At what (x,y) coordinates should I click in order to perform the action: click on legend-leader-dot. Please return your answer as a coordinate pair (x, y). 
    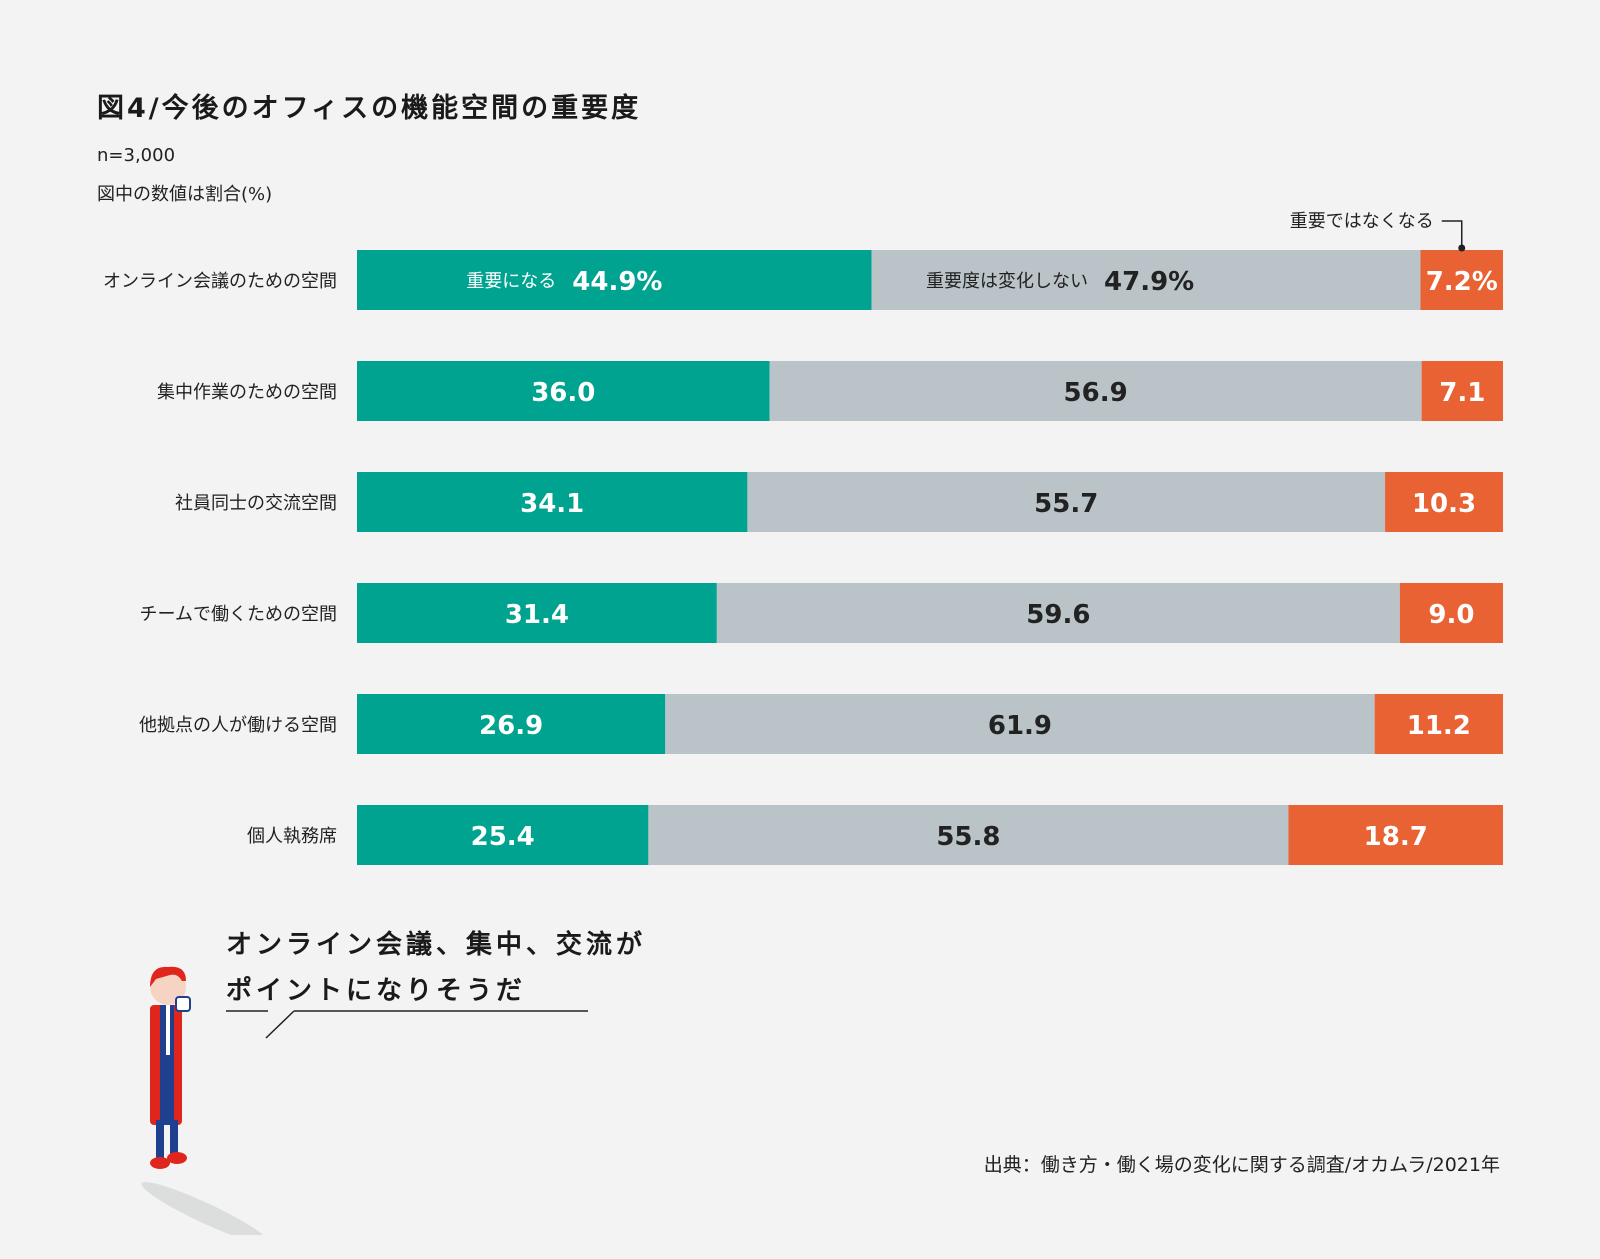
    Looking at the image, I should click on (1462, 248).